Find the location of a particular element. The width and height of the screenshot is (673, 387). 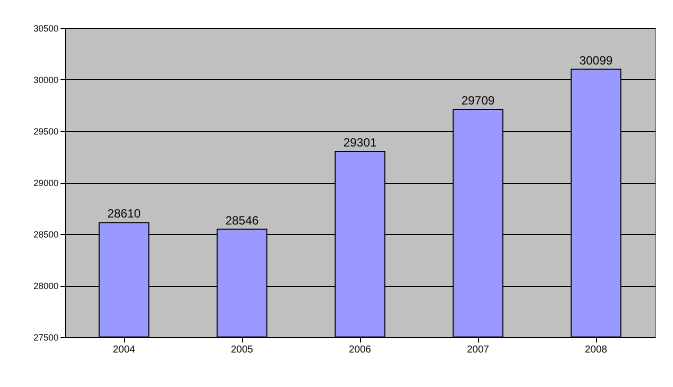

x-tick-label: 2006 is located at coordinates (360, 350).